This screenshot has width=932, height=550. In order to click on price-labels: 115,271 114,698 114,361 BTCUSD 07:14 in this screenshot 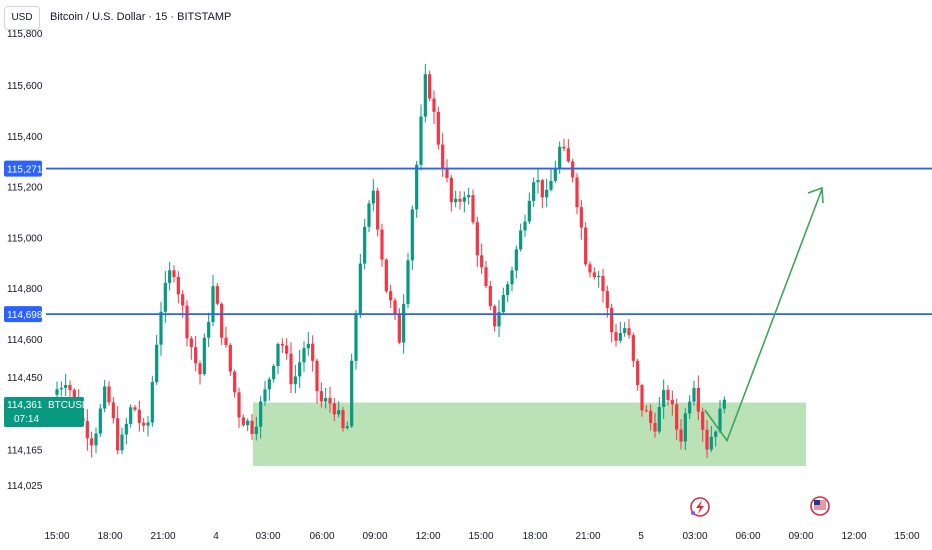, I will do `click(46, 293)`.